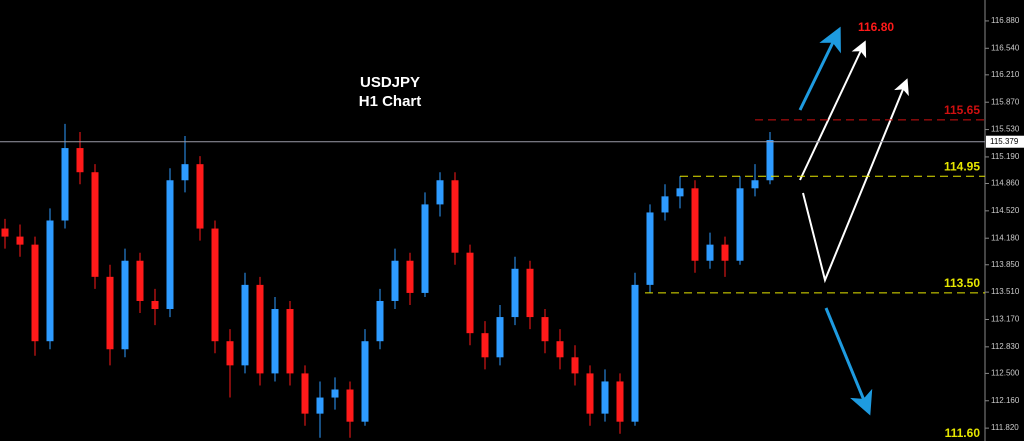 Image resolution: width=1024 pixels, height=441 pixels. Describe the element at coordinates (1005, 183) in the screenshot. I see `y-tick-label: 114.860` at that location.